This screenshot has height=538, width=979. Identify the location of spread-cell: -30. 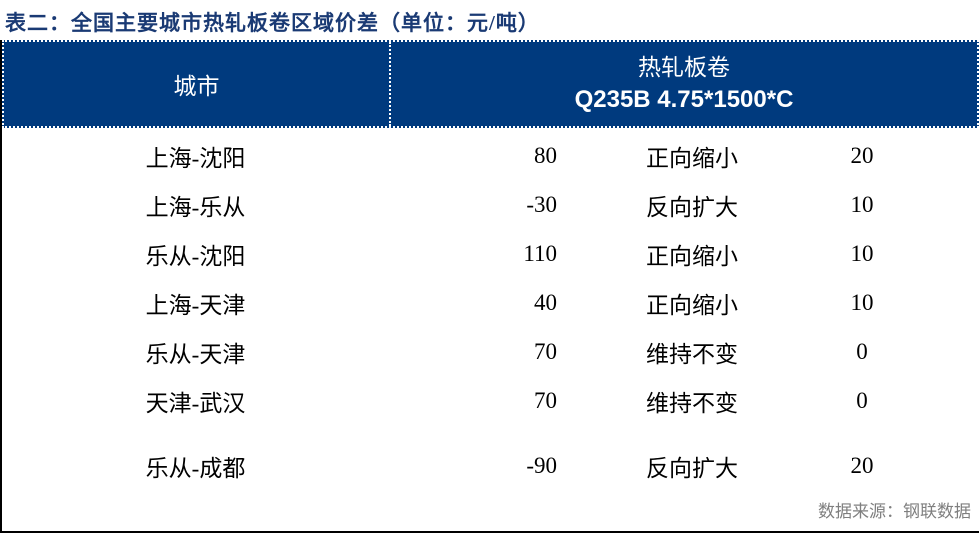
(541, 204).